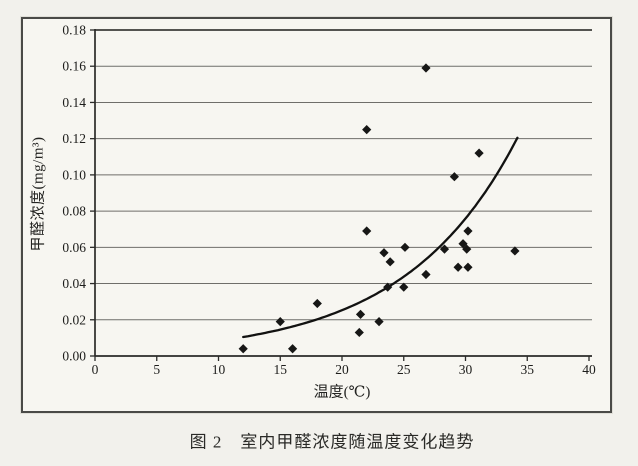 This screenshot has width=638, height=466. What do you see at coordinates (74, 283) in the screenshot?
I see `y-tick-label: 0.04` at bounding box center [74, 283].